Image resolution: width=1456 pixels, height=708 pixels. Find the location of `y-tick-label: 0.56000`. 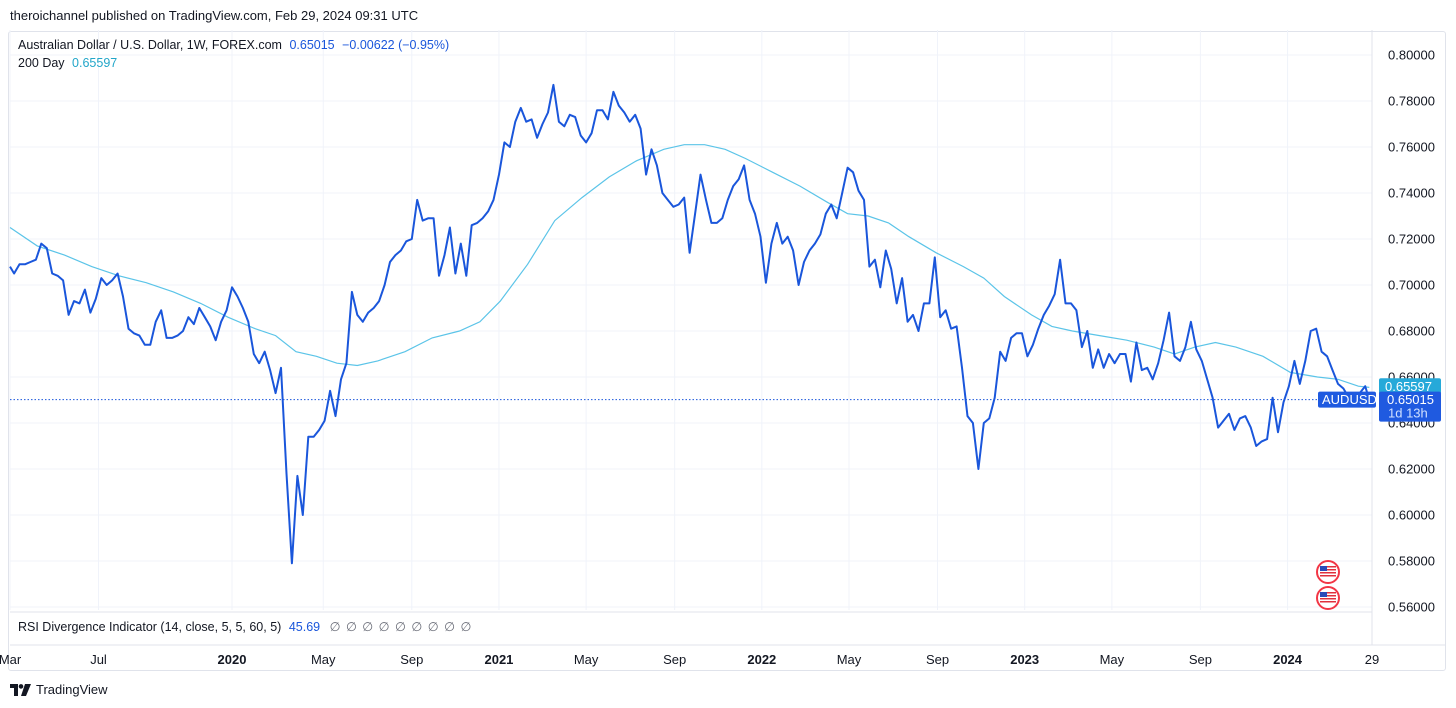

y-tick-label: 0.56000 is located at coordinates (1411, 607).